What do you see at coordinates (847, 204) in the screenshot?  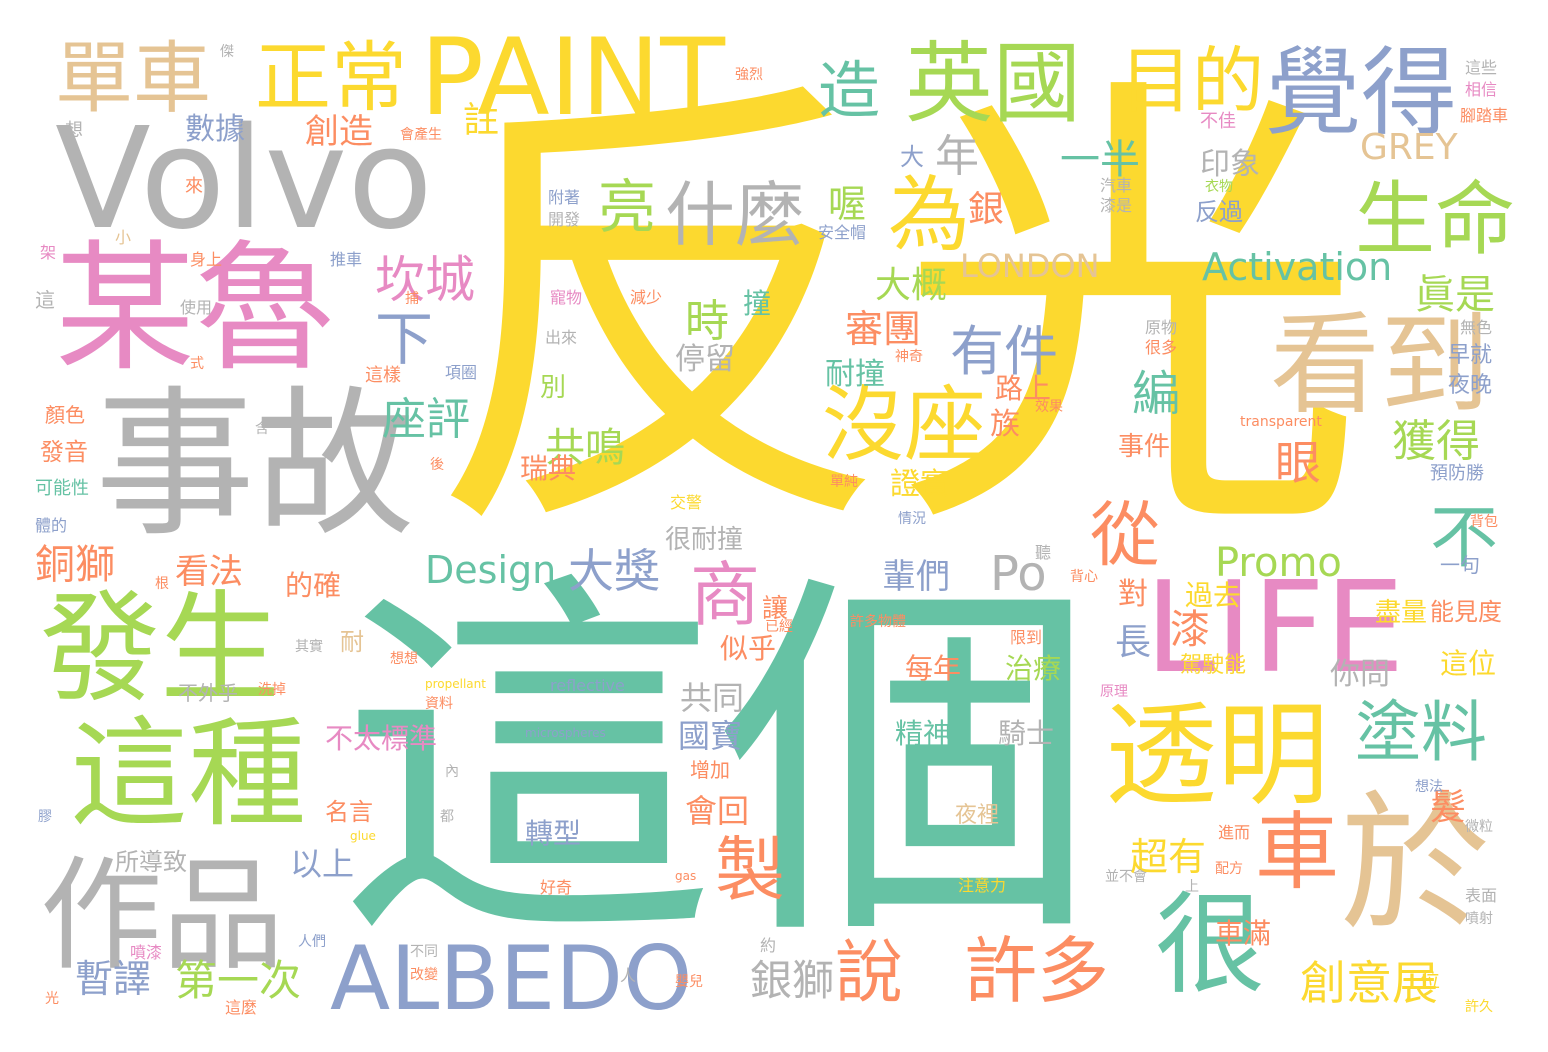 I see `word-wo: 喔` at bounding box center [847, 204].